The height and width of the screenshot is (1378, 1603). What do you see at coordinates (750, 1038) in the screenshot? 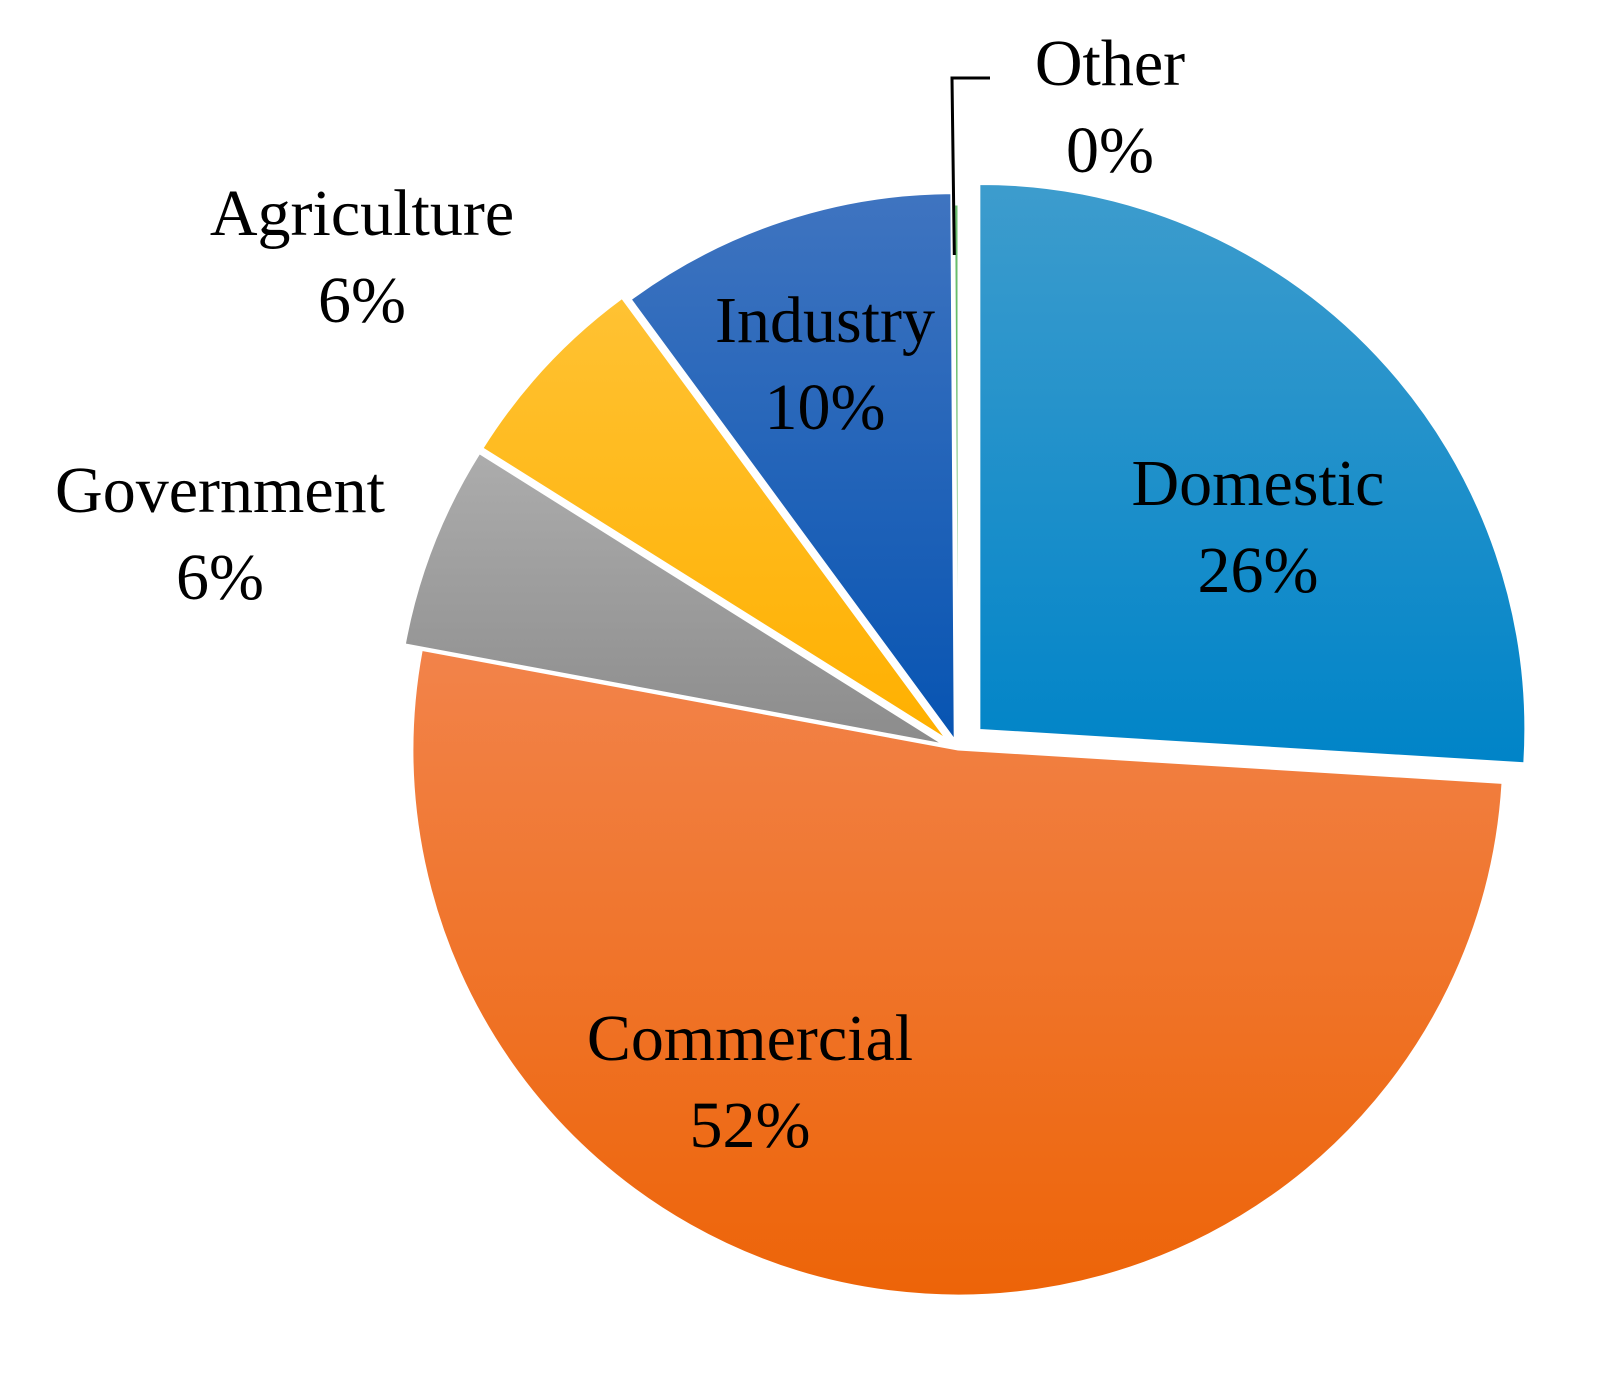
I see `label-commercial-name: Commercial` at bounding box center [750, 1038].